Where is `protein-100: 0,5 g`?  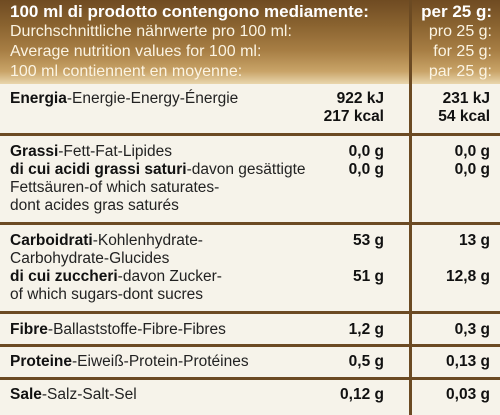
protein-100: 0,5 g is located at coordinates (366, 361).